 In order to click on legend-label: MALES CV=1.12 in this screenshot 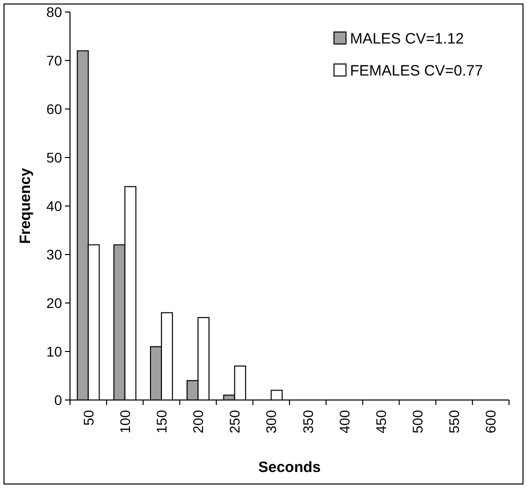, I will do `click(407, 39)`.